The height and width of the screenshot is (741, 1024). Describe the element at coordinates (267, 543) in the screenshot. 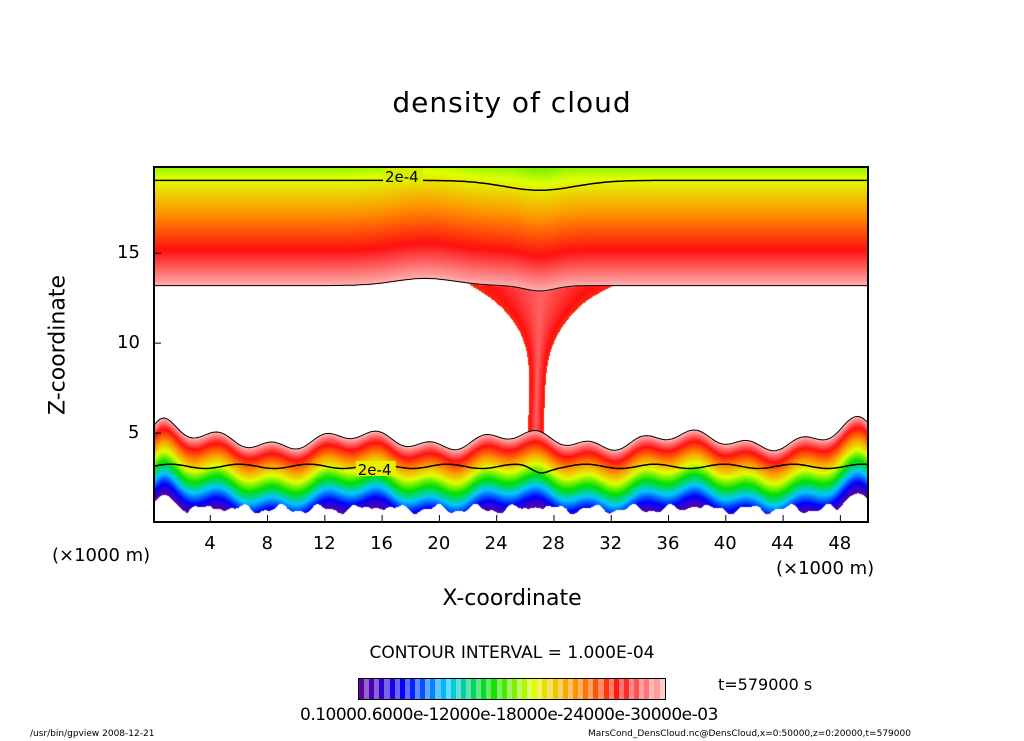

I see `x-tick-label: 8` at that location.